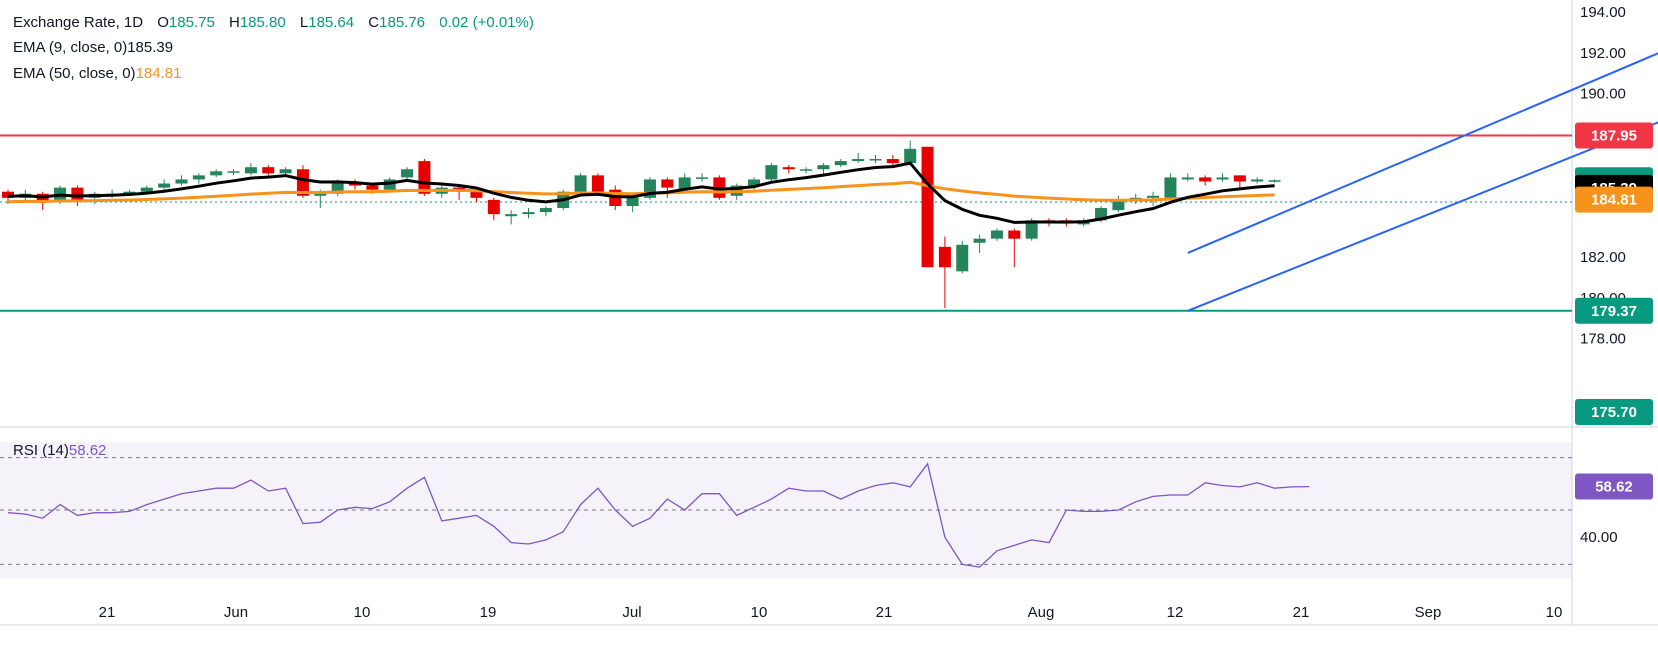 Image resolution: width=1658 pixels, height=647 pixels. I want to click on rsi-legend-value: 58.62, so click(87, 450).